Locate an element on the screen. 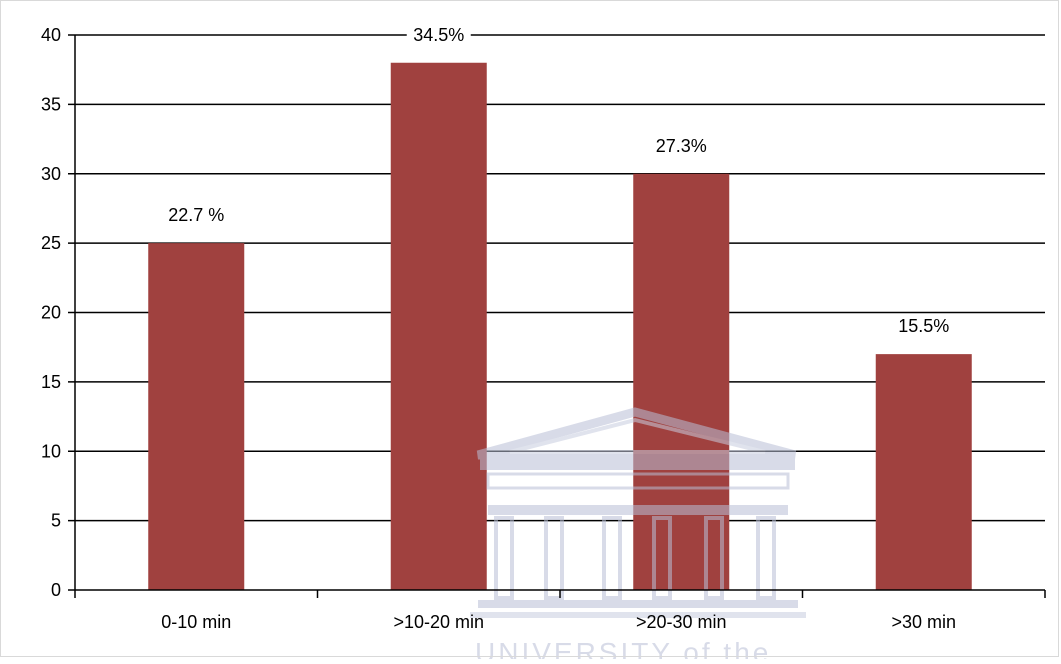 The width and height of the screenshot is (1061, 664). data-label: 15.5% is located at coordinates (923, 326).